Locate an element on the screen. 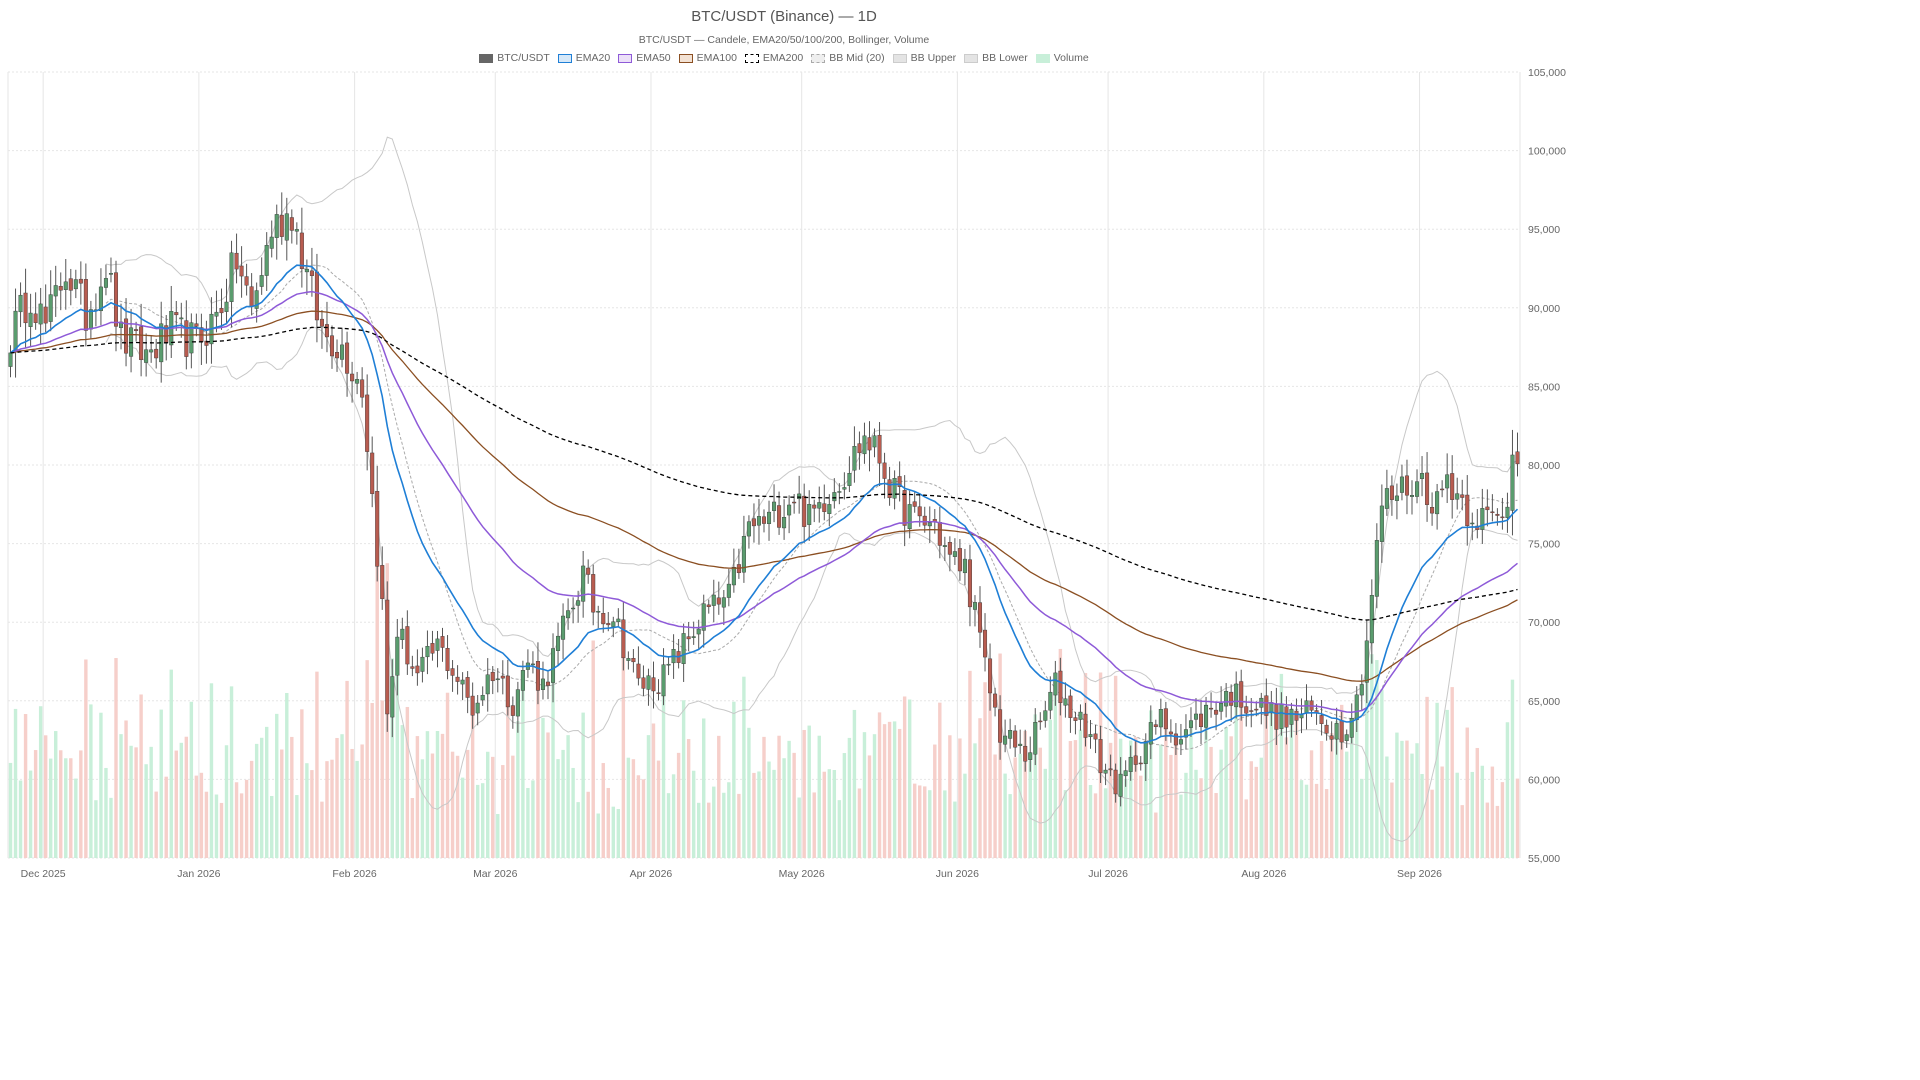  legend-item-btc-usdt: BTC/USDT is located at coordinates (514, 58).